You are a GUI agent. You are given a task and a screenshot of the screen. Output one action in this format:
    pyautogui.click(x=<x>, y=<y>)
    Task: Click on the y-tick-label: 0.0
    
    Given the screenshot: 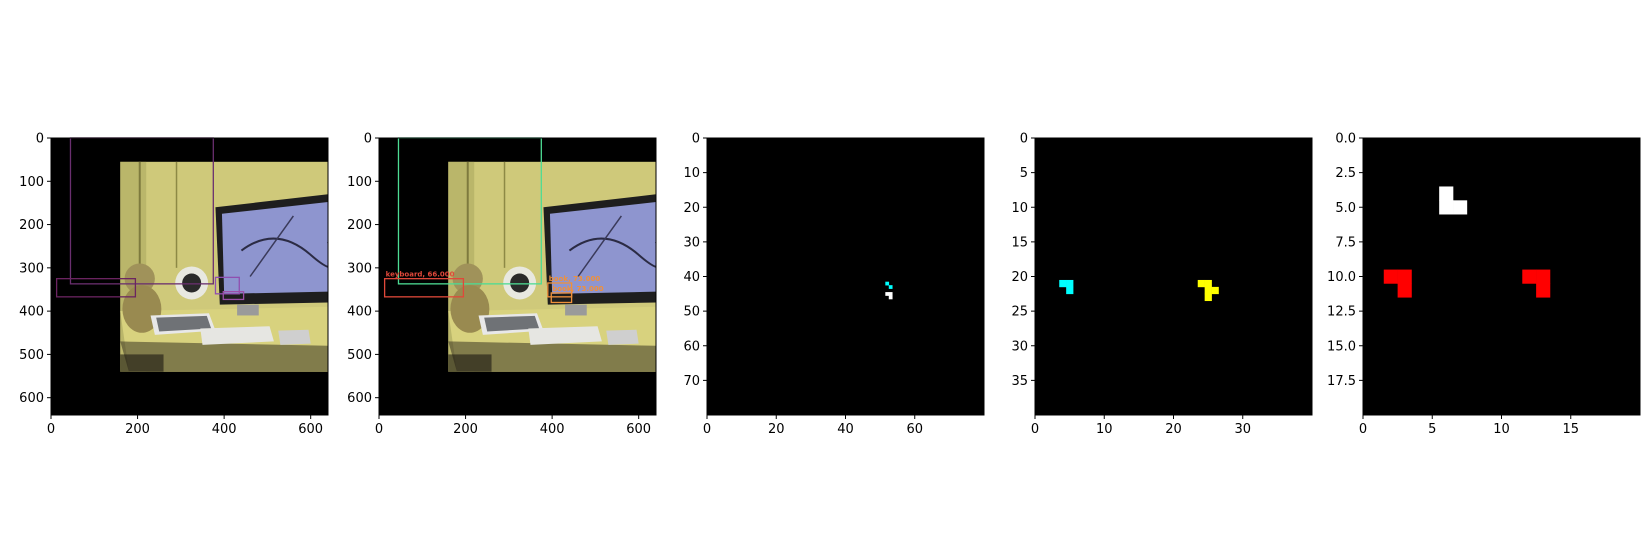 What is the action you would take?
    pyautogui.click(x=1345, y=139)
    